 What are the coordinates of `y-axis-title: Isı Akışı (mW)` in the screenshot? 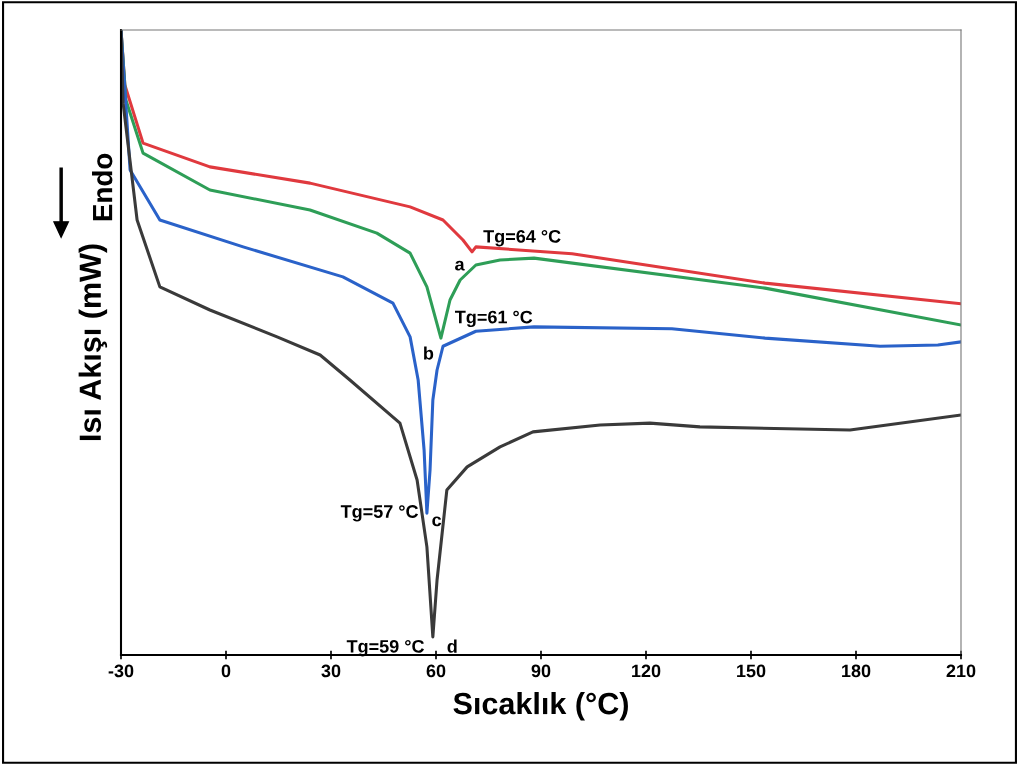 It's located at (93, 342).